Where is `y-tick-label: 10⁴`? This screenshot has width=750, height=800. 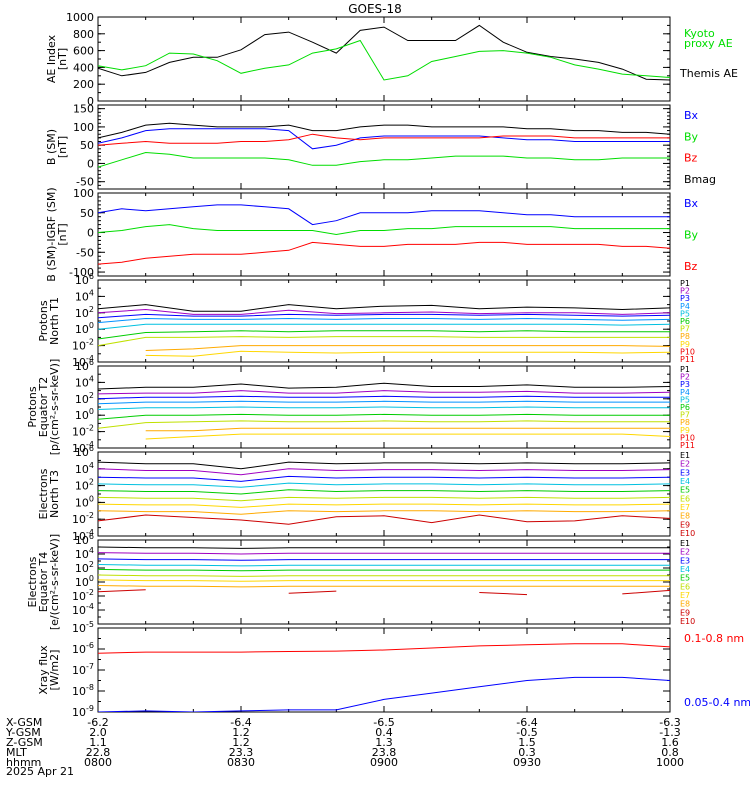
y-tick-label: 10⁴ is located at coordinates (84, 381).